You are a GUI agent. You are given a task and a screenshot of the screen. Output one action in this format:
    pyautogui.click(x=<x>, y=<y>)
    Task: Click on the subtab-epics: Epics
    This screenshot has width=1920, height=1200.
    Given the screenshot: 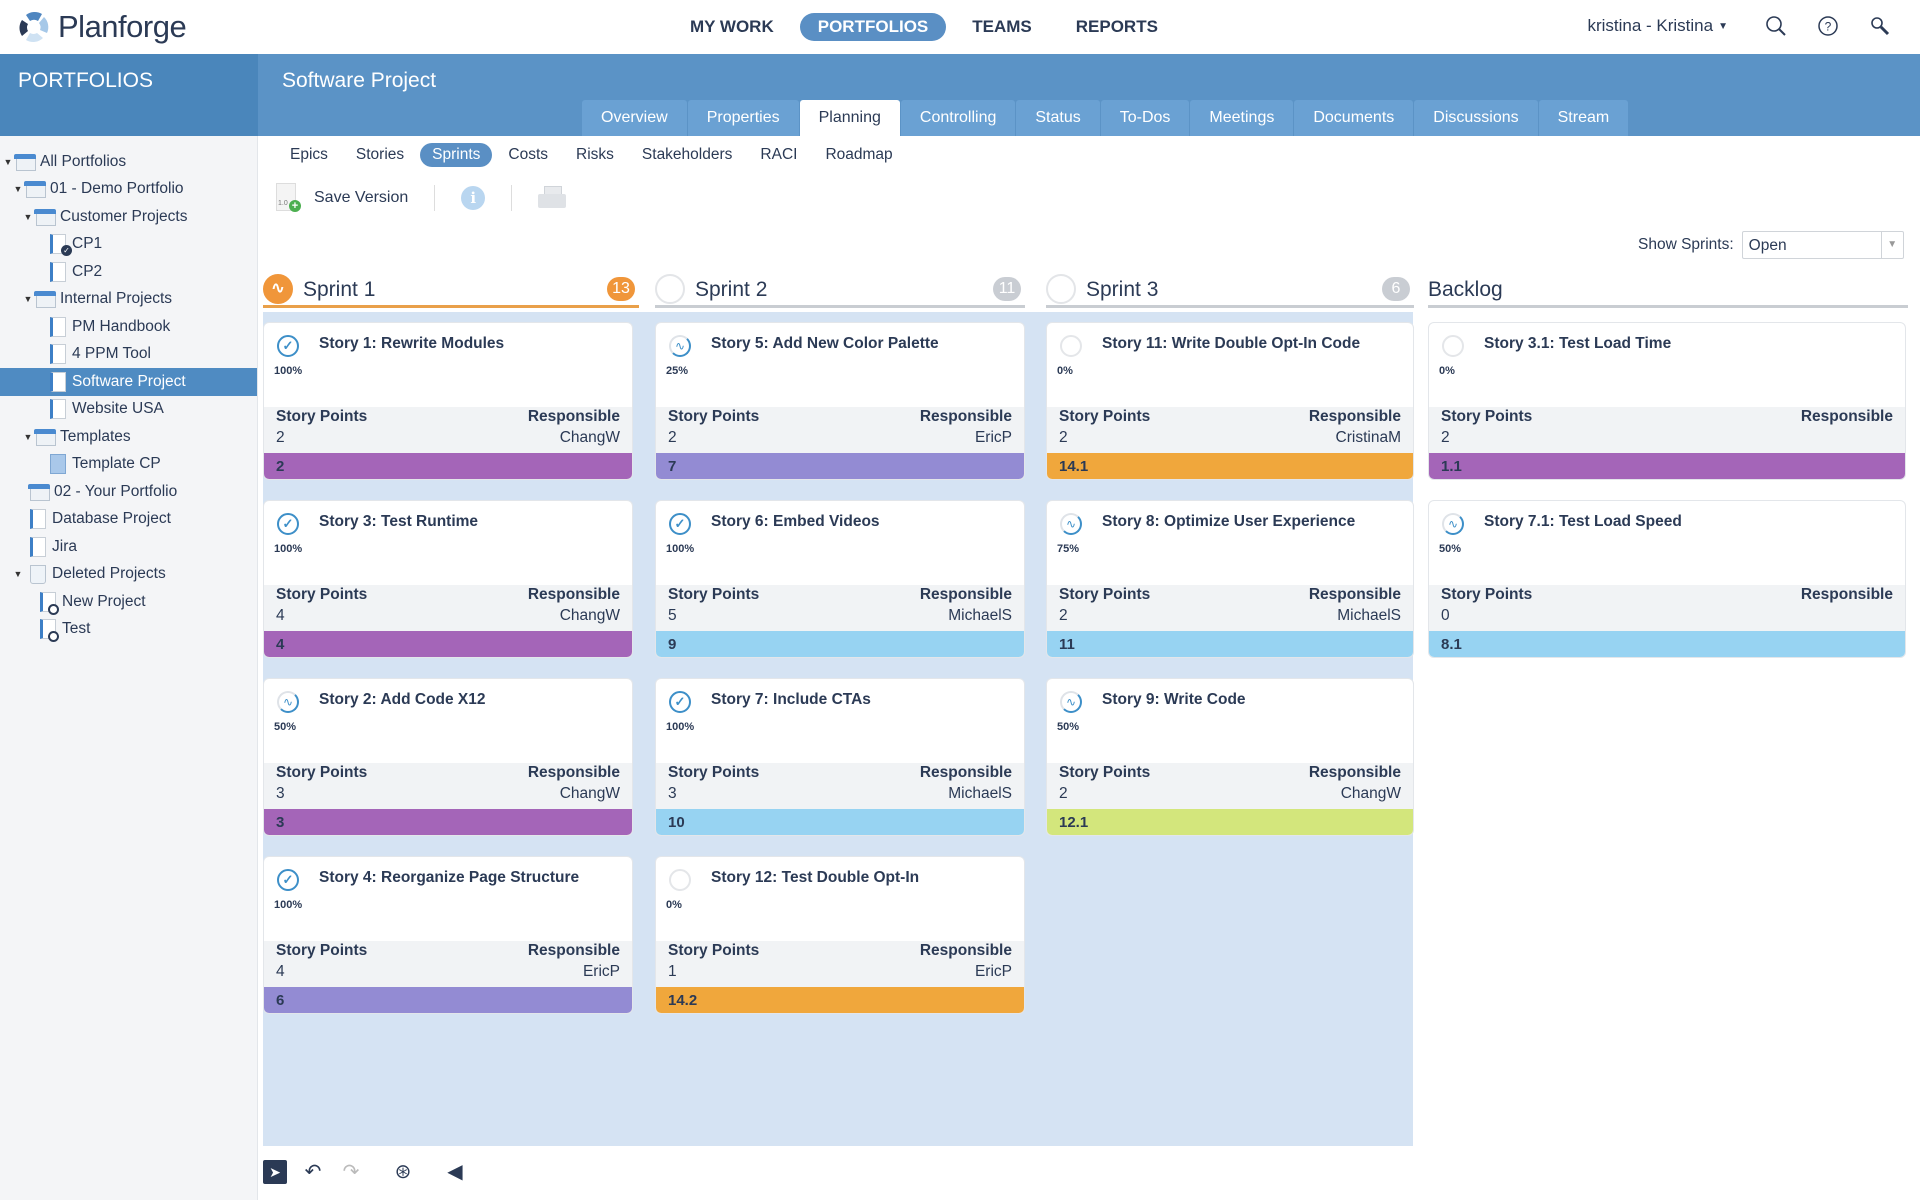 What is the action you would take?
    pyautogui.click(x=309, y=154)
    